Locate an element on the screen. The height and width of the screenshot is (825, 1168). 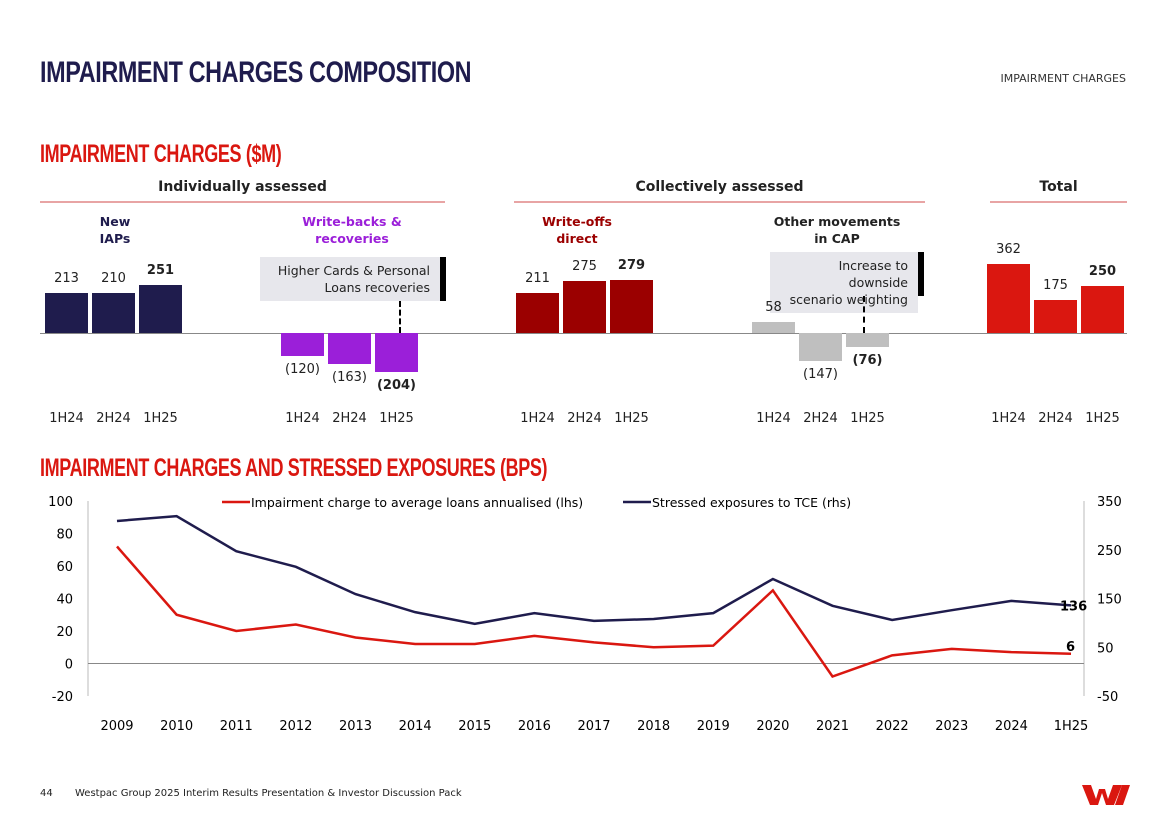
bar-value-label: 213 is located at coordinates (66, 278).